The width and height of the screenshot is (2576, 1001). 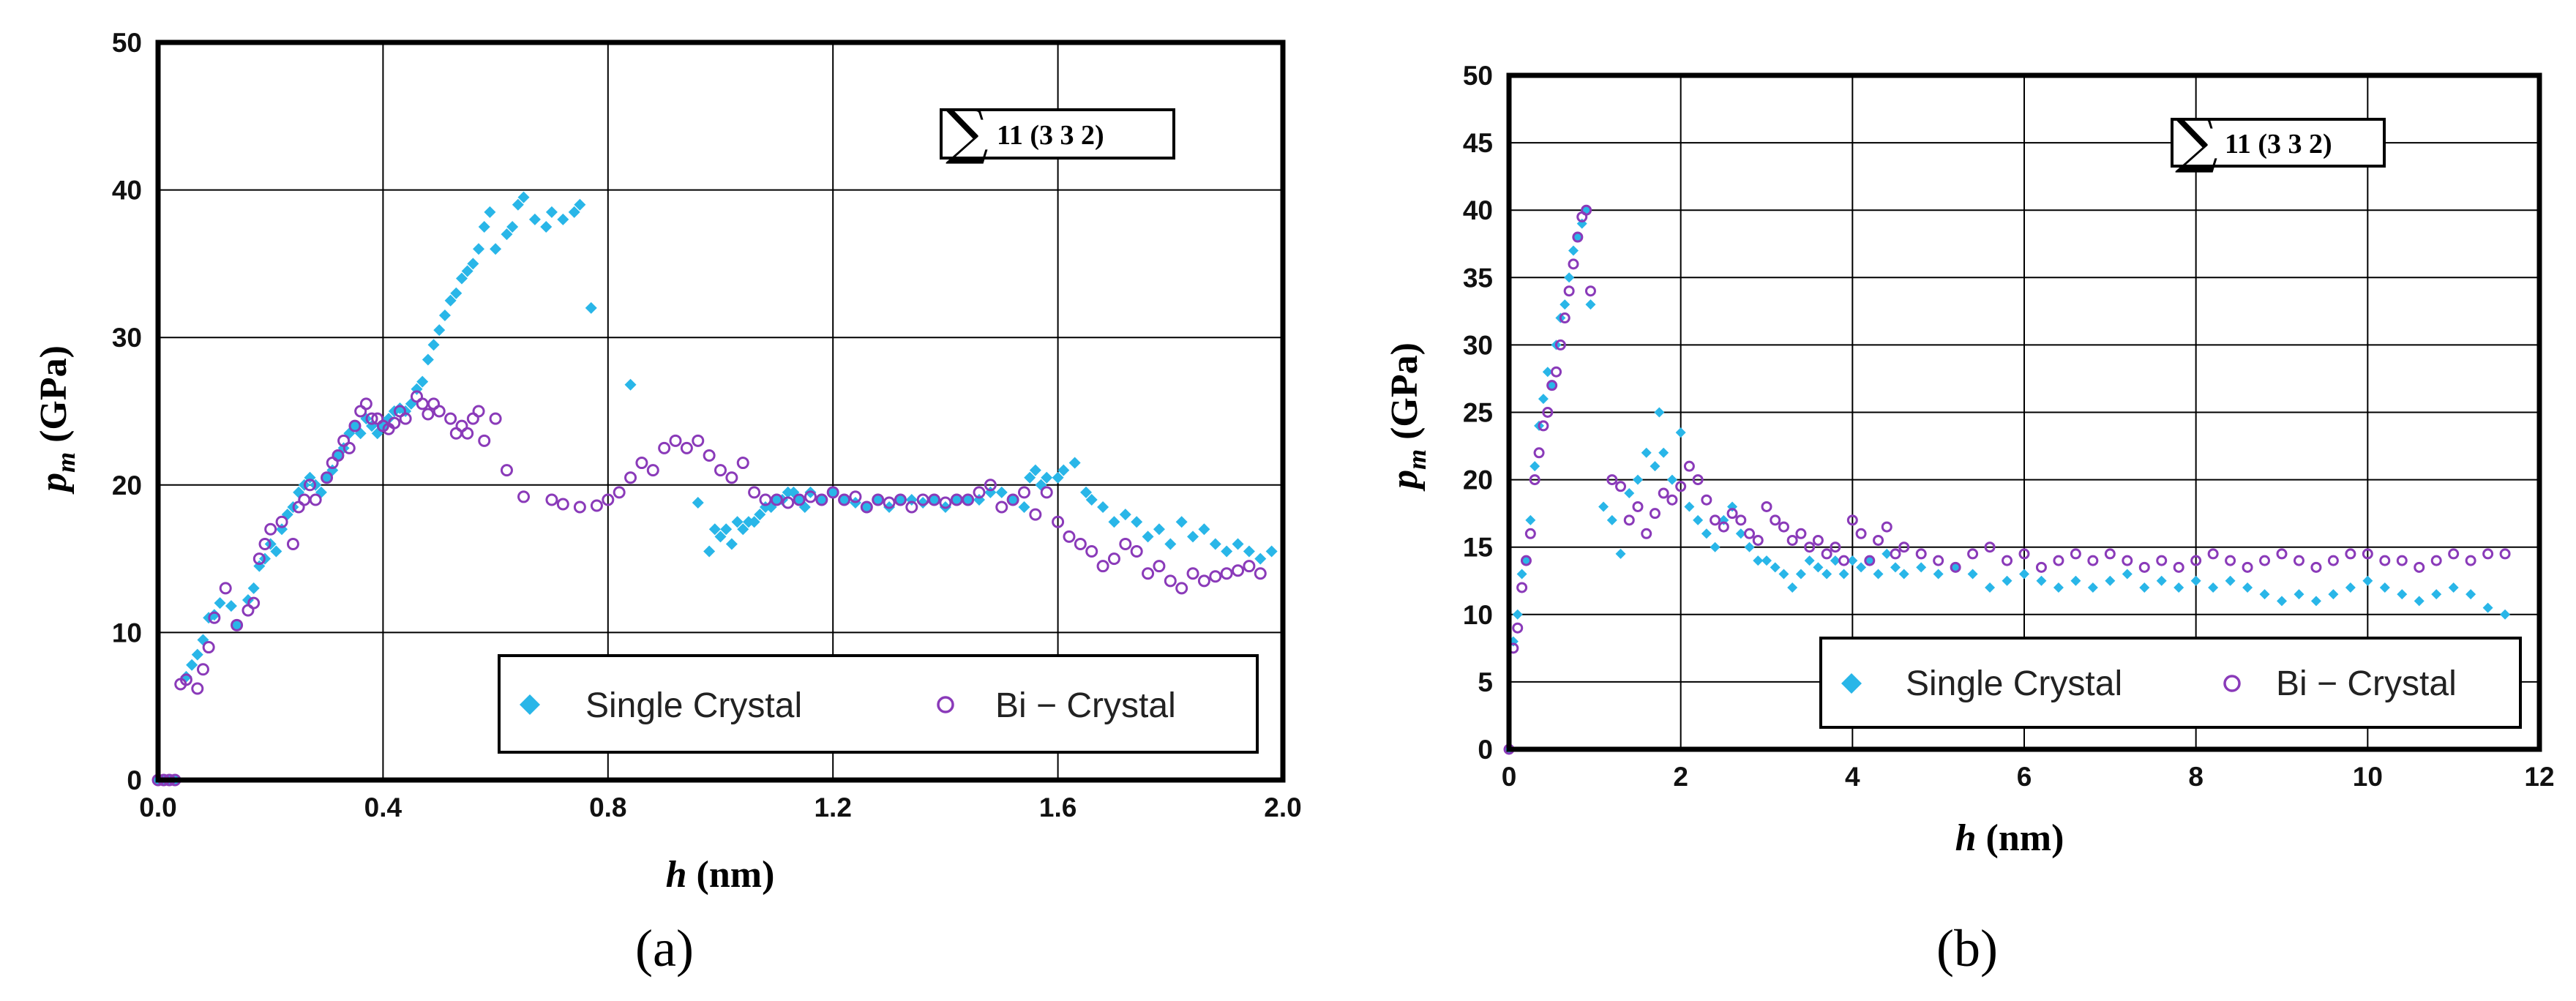 I want to click on panel-b-x-tick-label: 8, so click(x=2196, y=777).